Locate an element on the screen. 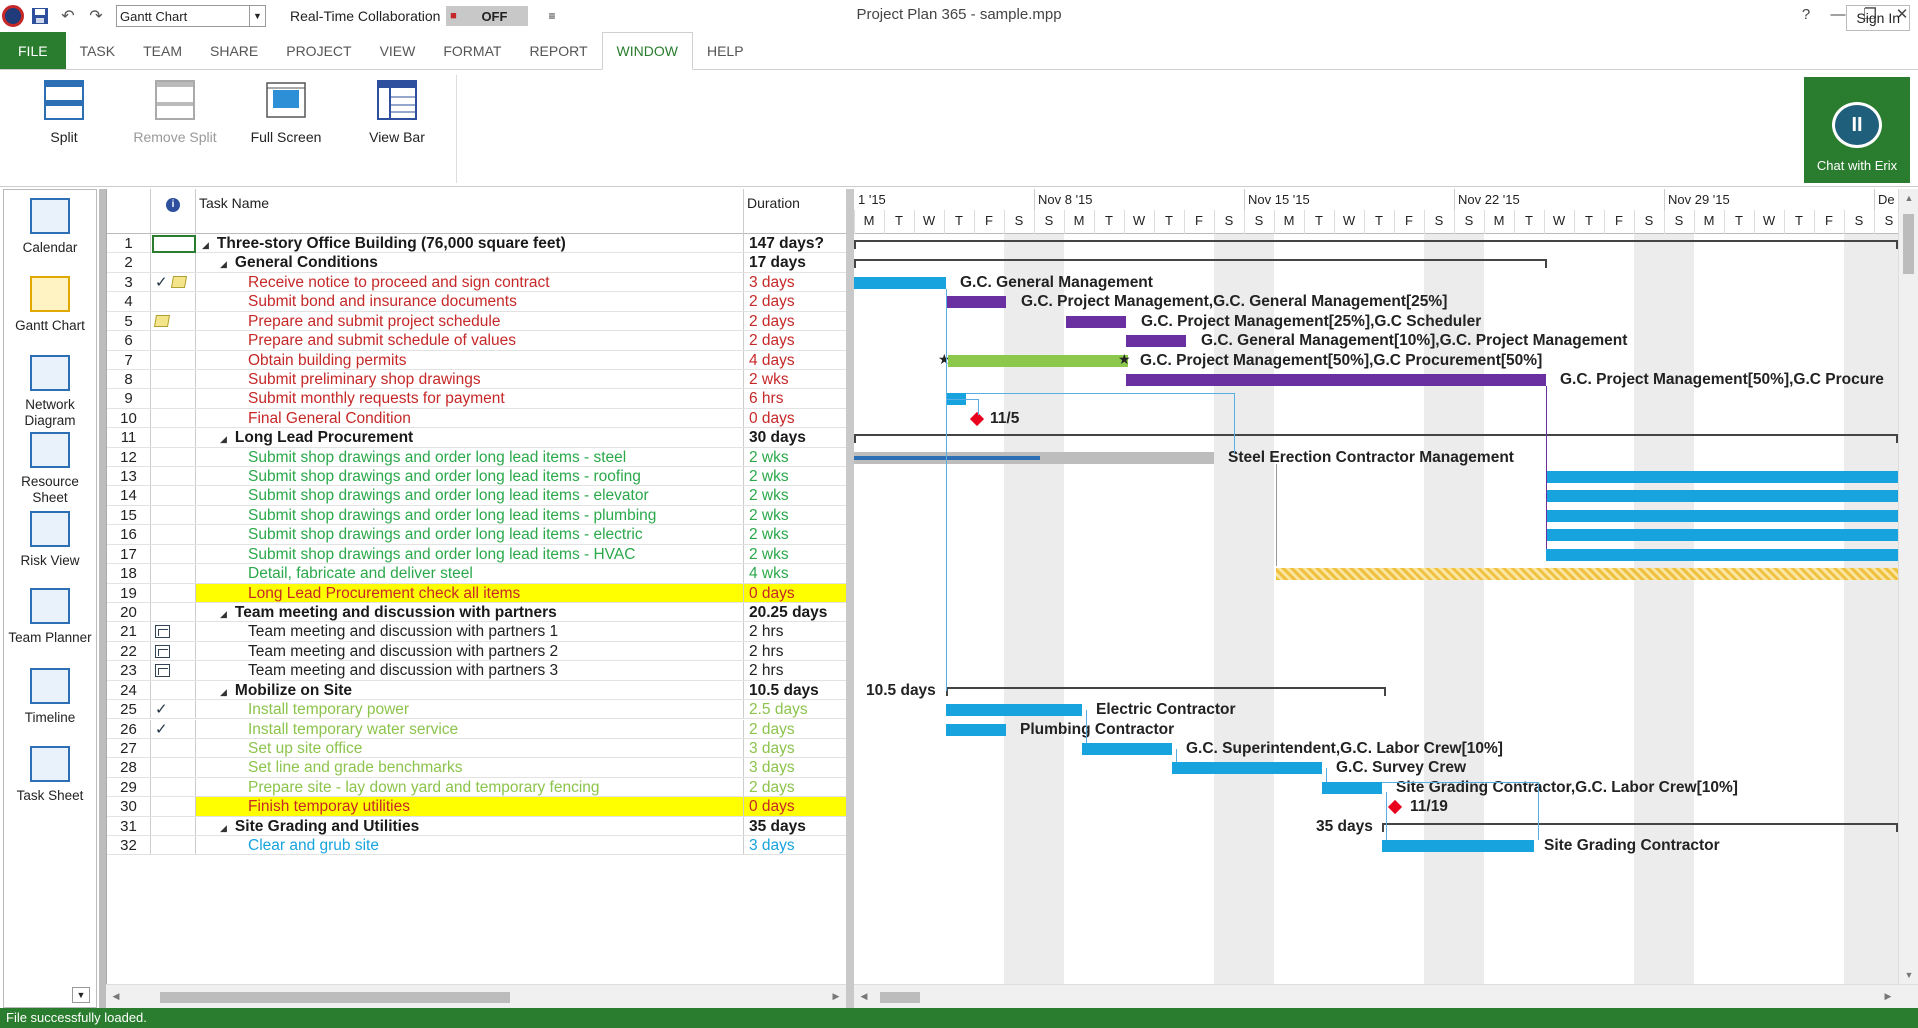 This screenshot has height=1028, width=1918. duration-header: Duration is located at coordinates (773, 203).